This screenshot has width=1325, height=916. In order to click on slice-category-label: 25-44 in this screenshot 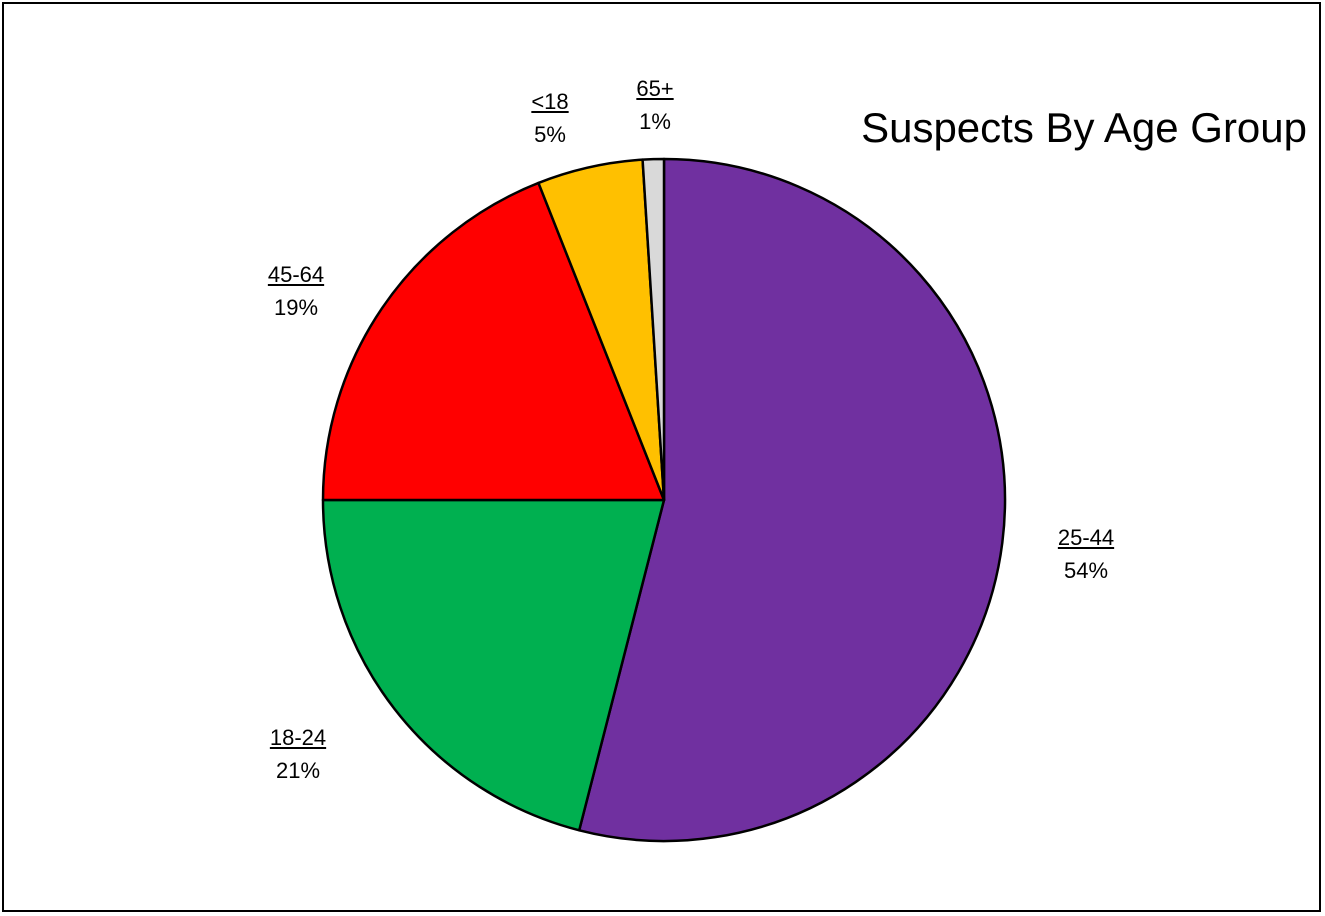, I will do `click(1086, 537)`.